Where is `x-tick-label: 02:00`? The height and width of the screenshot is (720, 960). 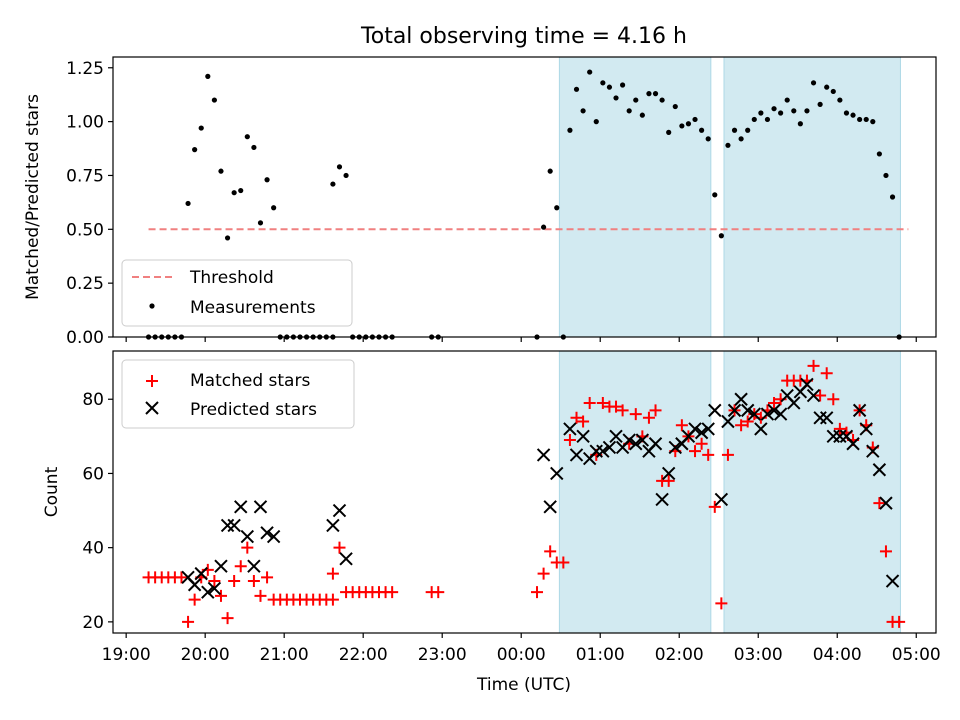 x-tick-label: 02:00 is located at coordinates (679, 655).